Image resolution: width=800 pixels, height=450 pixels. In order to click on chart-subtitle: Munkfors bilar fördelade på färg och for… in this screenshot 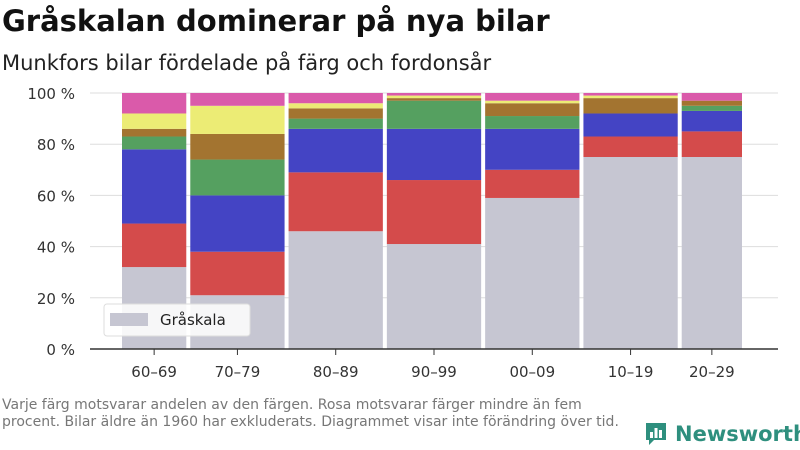, I will do `click(247, 63)`.